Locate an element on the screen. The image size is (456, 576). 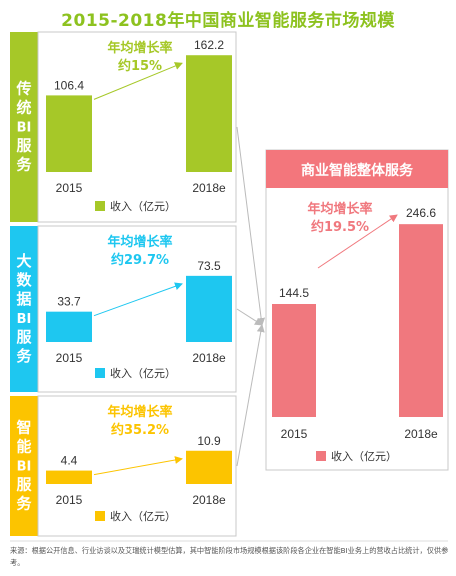
panel-label-2-2: BI is located at coordinates (24, 467).